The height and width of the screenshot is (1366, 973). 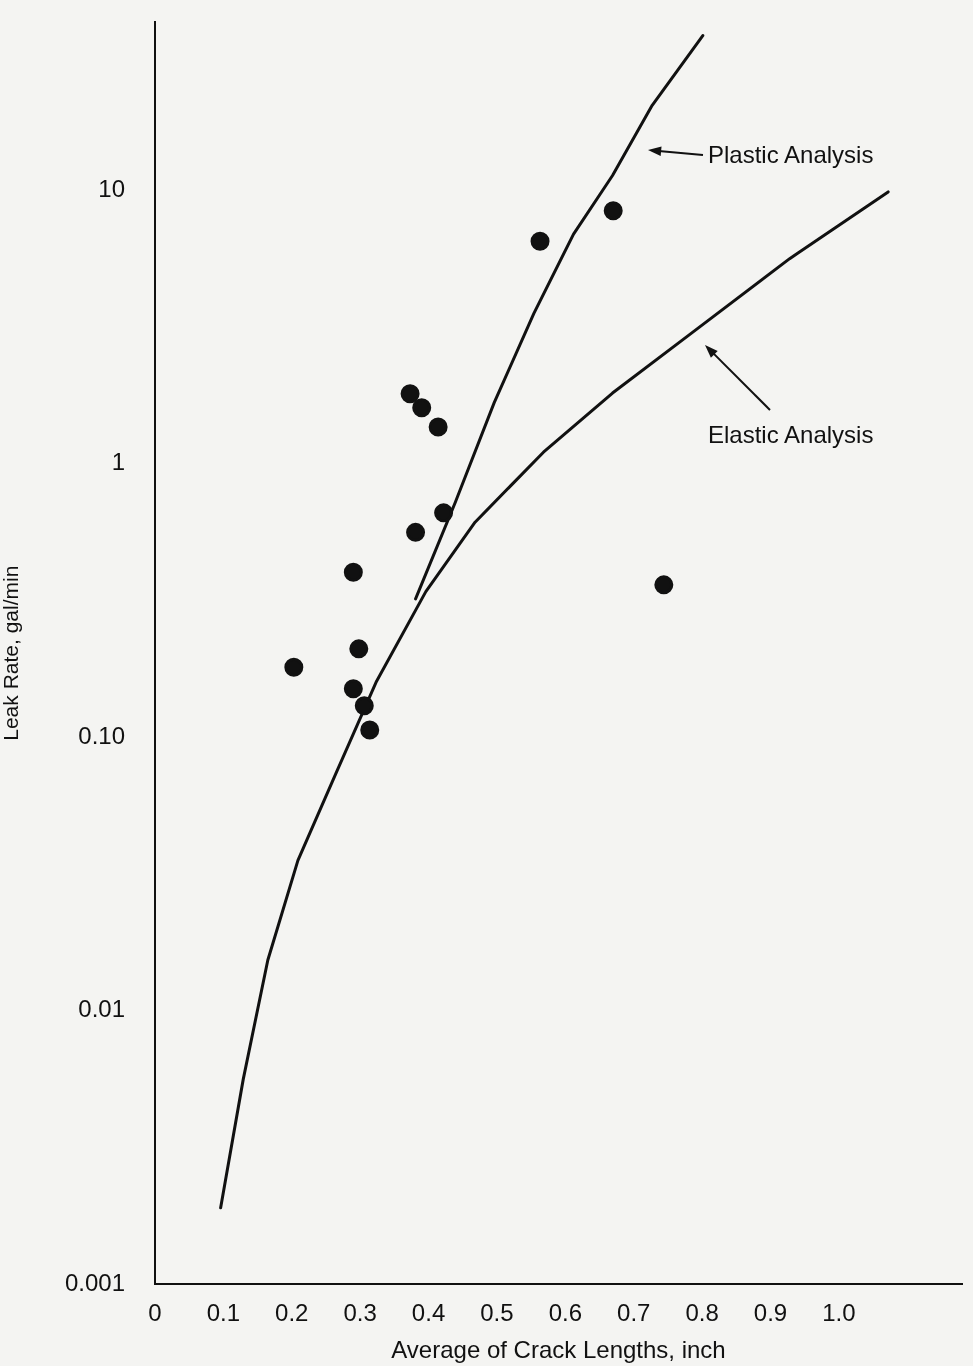 I want to click on y-tick-label: 10, so click(x=111, y=188).